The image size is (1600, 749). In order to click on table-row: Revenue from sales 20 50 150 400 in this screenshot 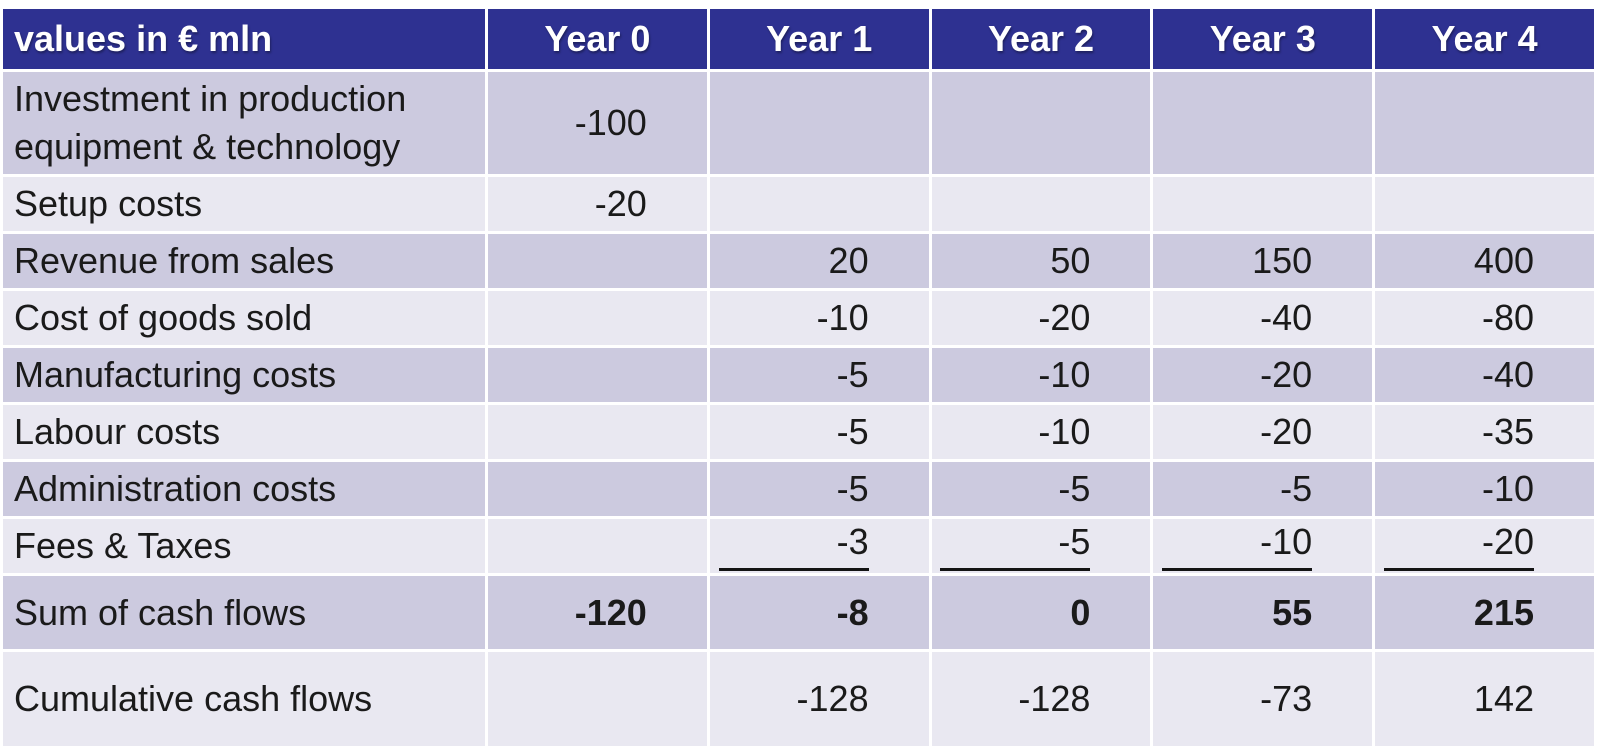, I will do `click(798, 261)`.